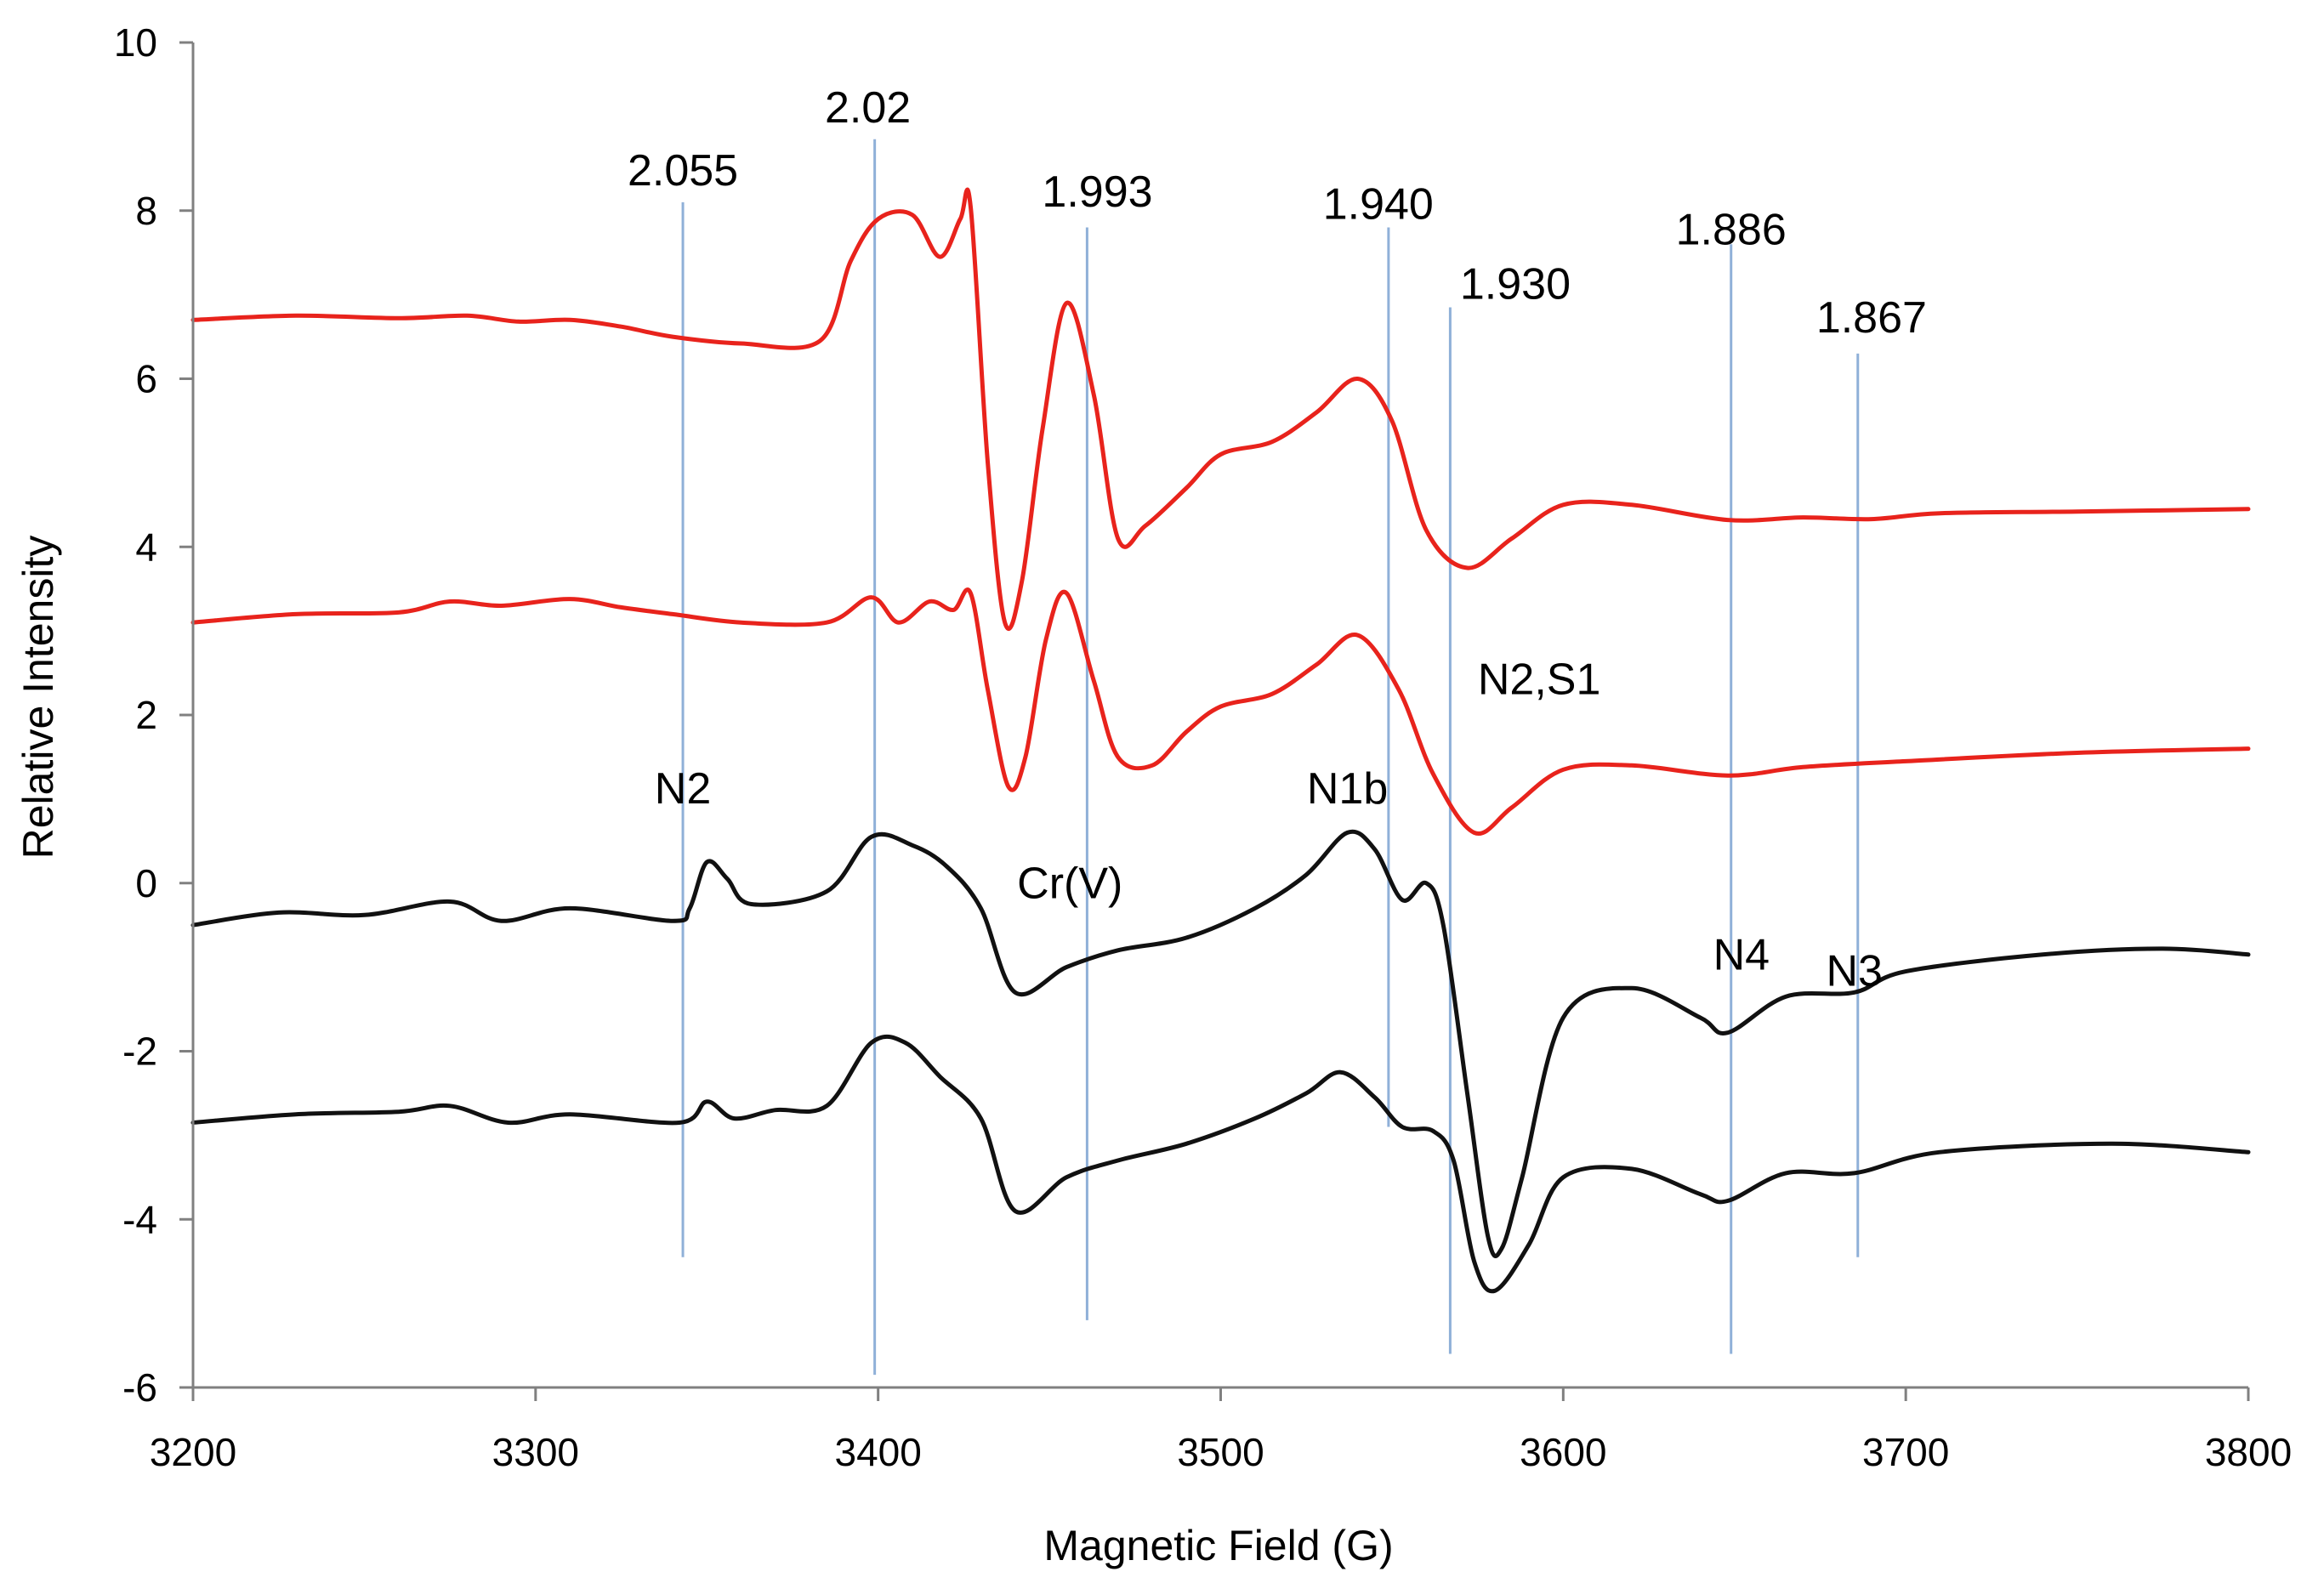  I want to click on peak-annotation: N4, so click(1741, 955).